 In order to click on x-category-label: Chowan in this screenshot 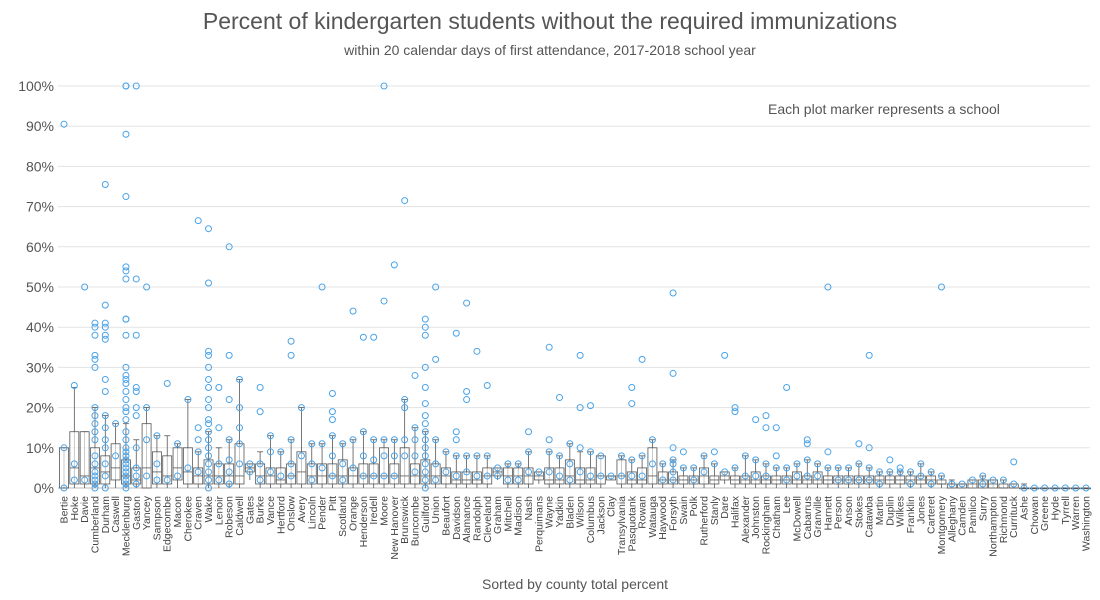, I will do `click(1035, 515)`.